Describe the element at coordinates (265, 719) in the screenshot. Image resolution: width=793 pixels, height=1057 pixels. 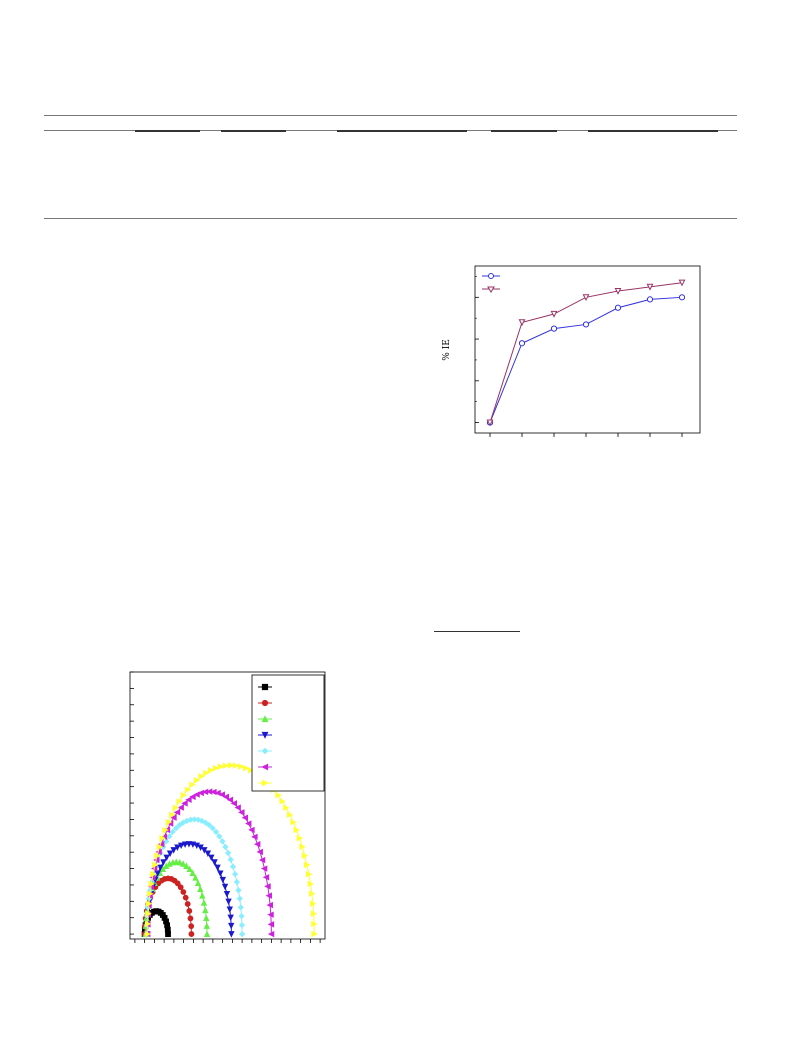
I see `triangle-up-marker-icon` at that location.